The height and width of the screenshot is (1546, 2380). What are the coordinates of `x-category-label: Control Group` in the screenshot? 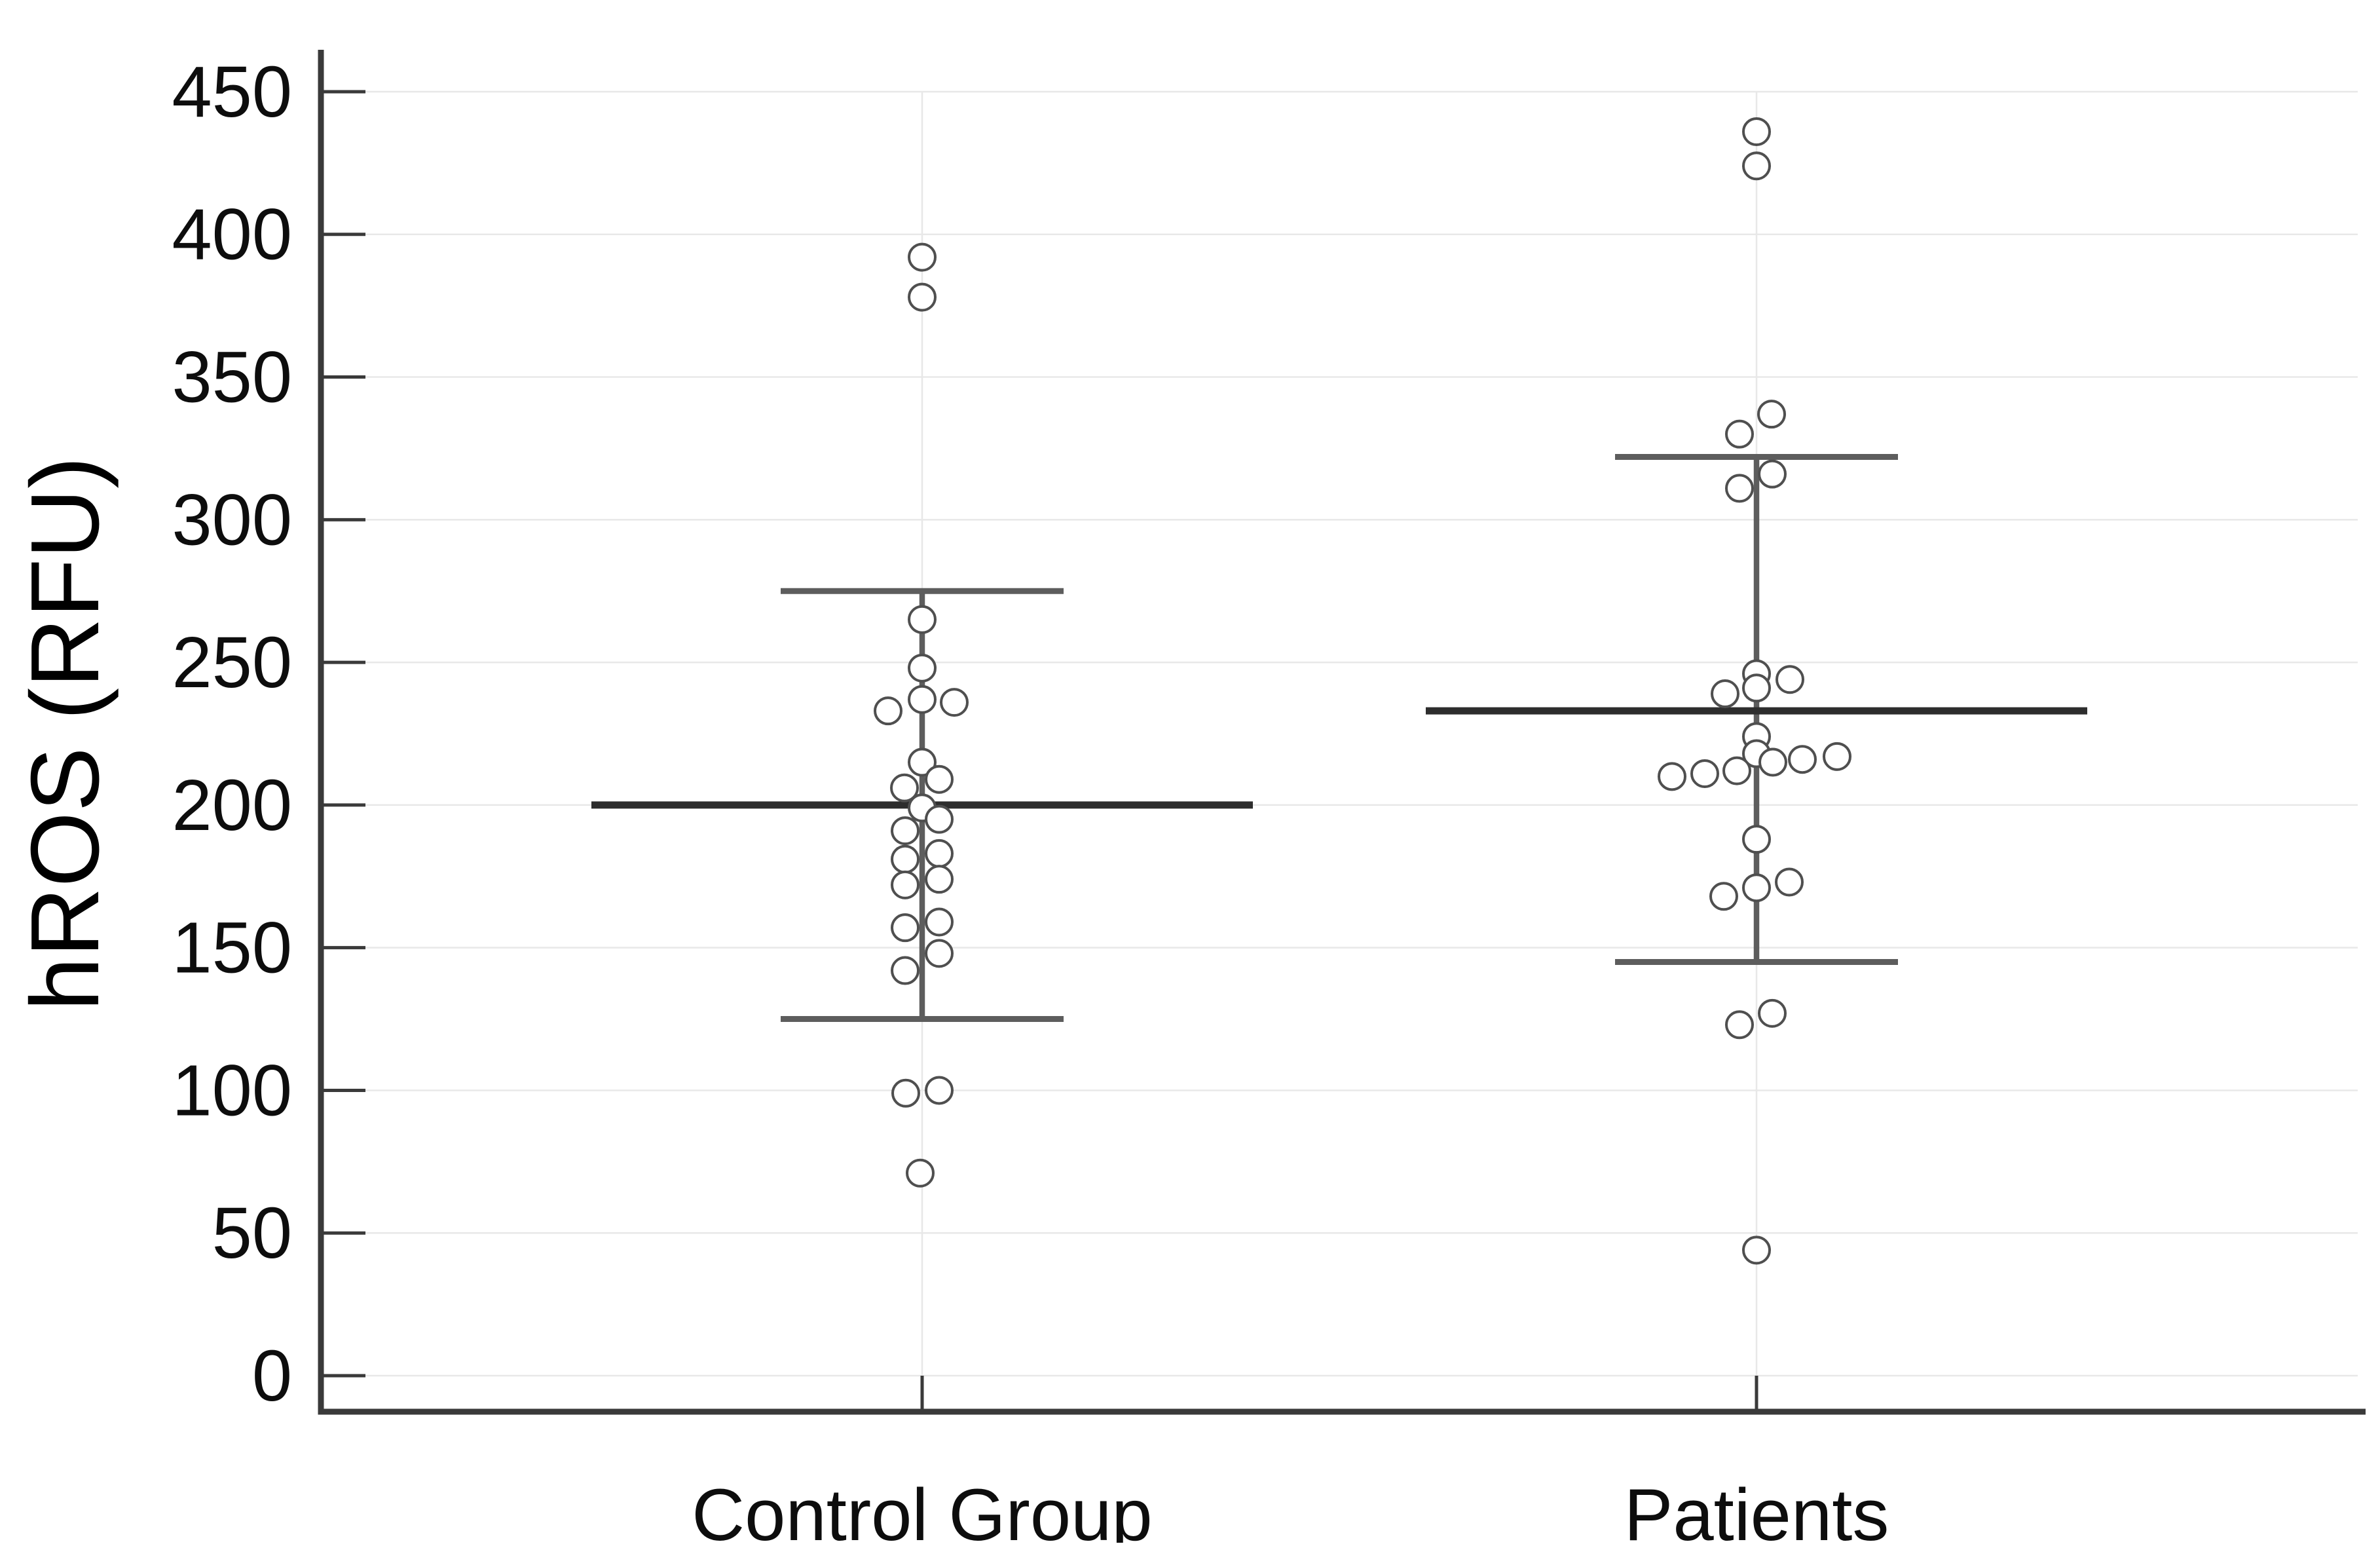 It's located at (922, 1508).